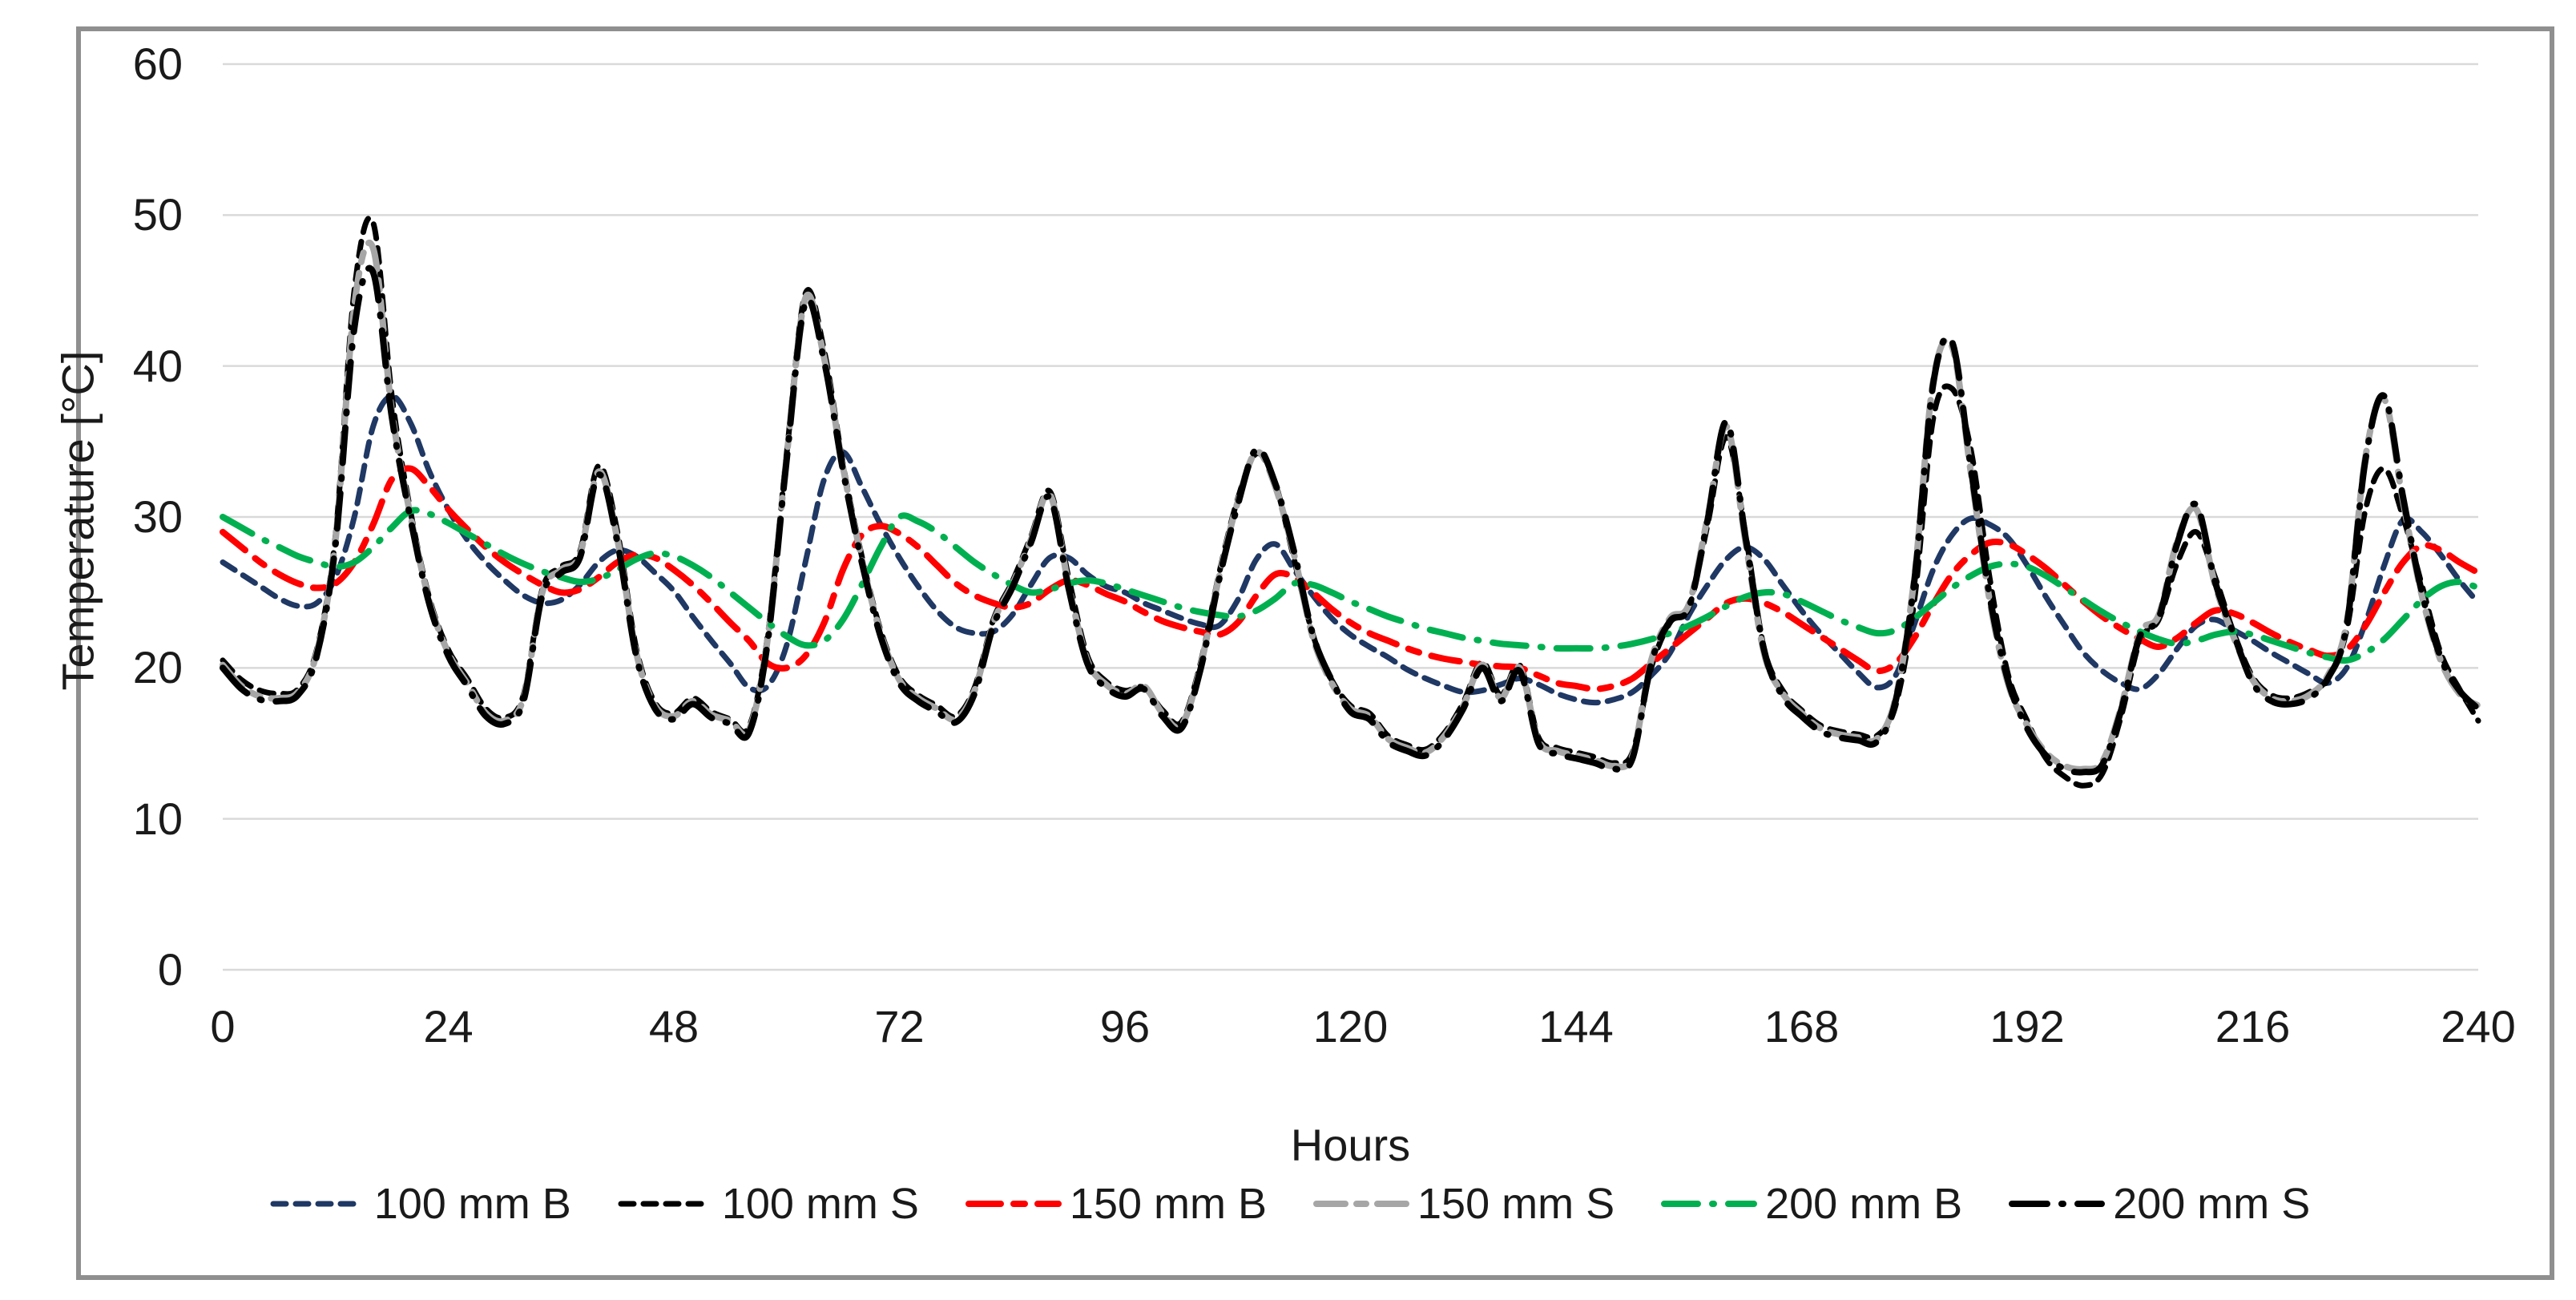  I want to click on legend-label: 200 mm B, so click(1864, 1204).